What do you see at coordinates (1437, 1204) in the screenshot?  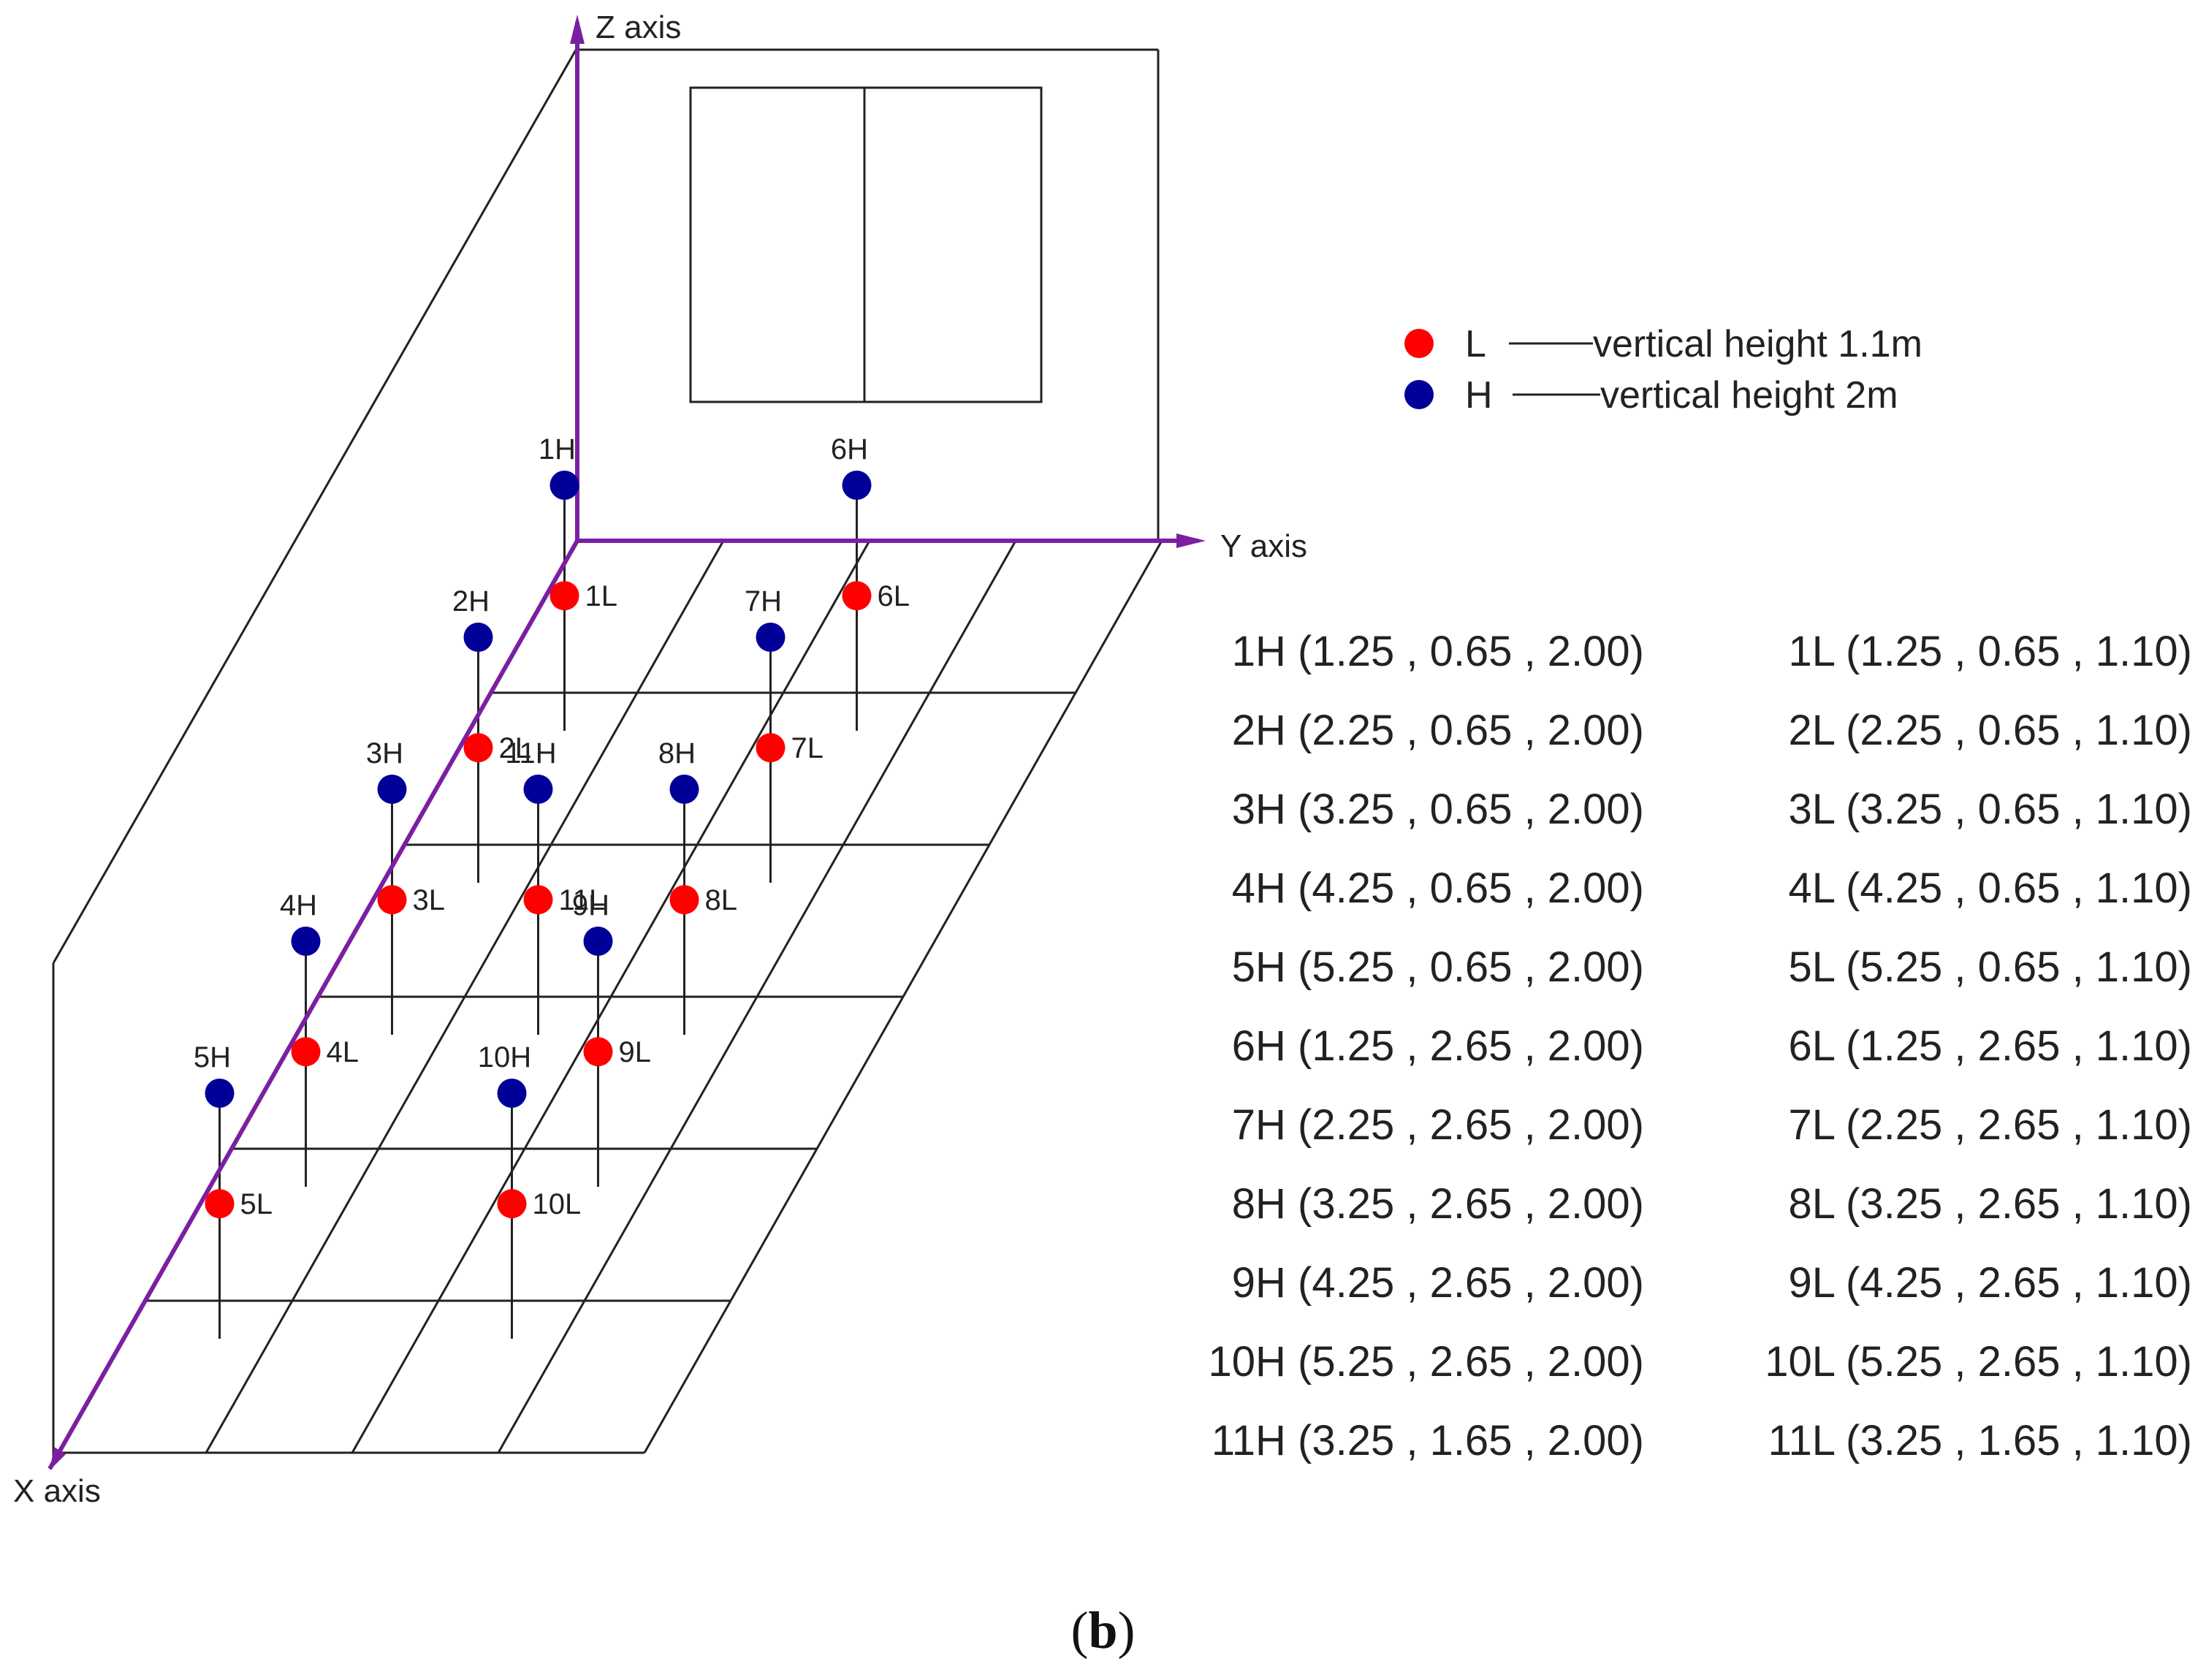 I see `coordinate-row: 8H (3.25 , 2.65 , 2.00)` at bounding box center [1437, 1204].